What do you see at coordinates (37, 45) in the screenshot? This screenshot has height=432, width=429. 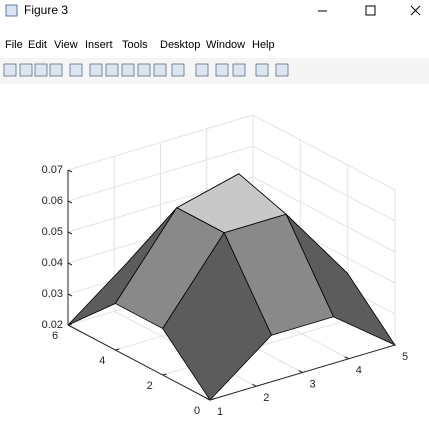 I see `menu-item: Edit` at bounding box center [37, 45].